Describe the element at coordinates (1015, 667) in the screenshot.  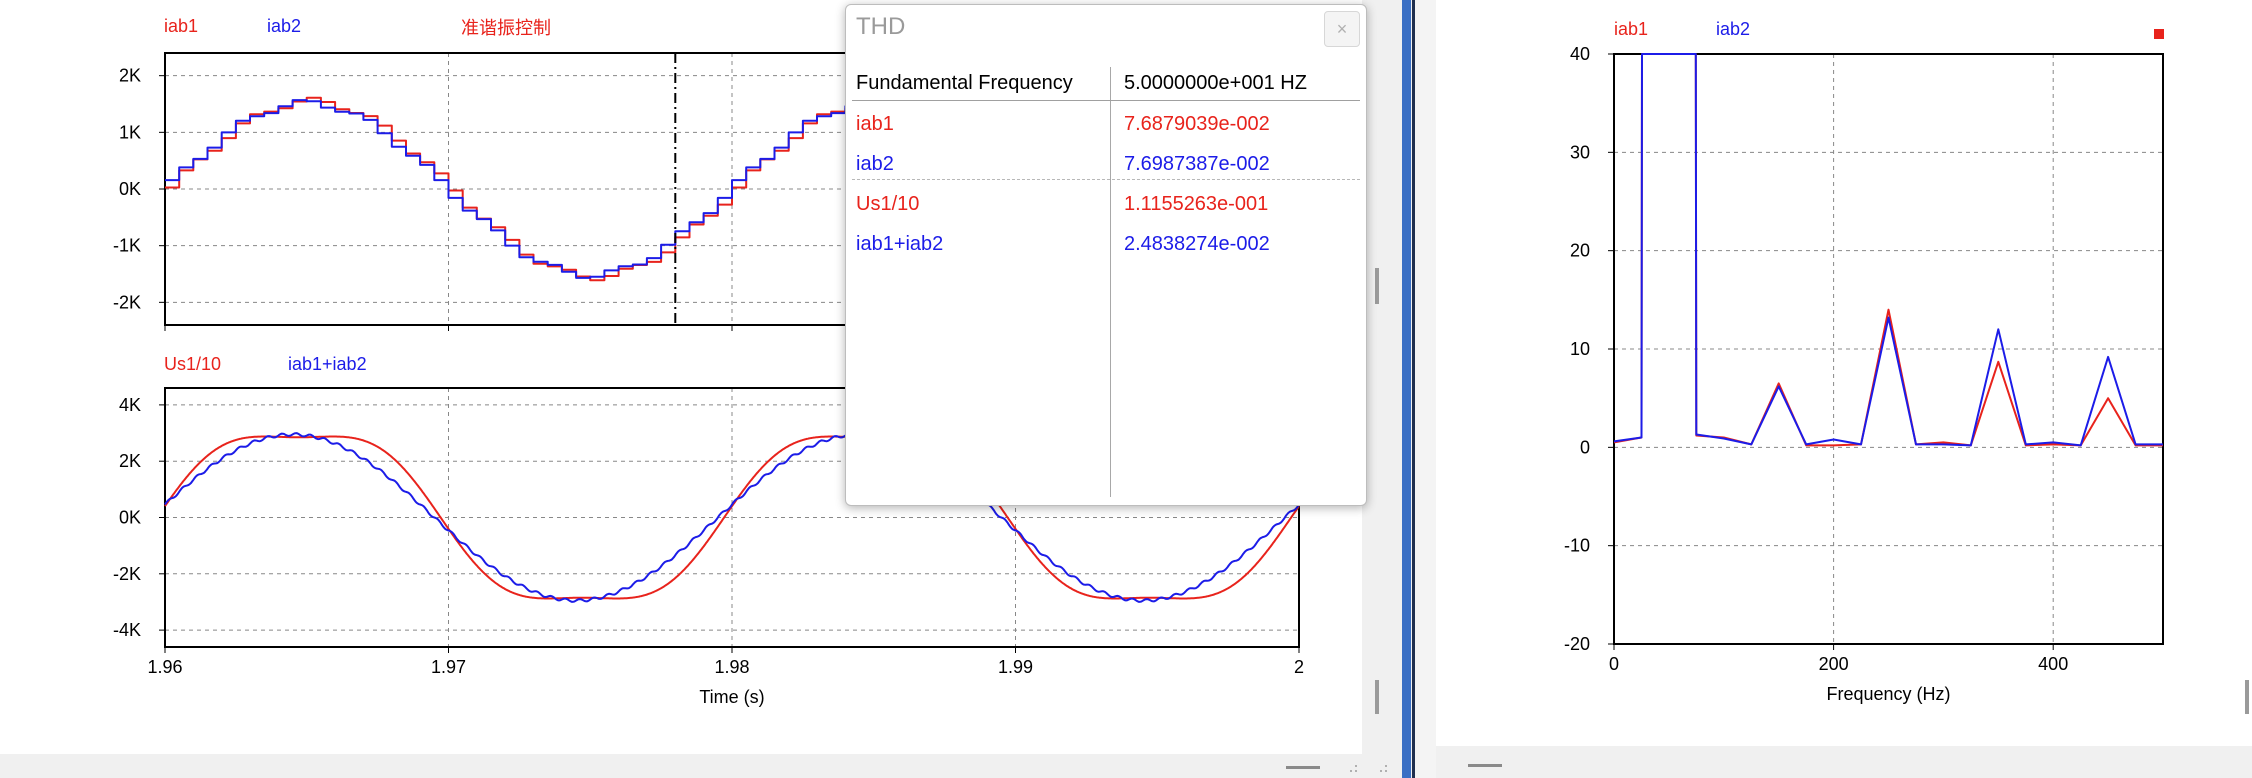
I see `x-tick-label: 1.99` at that location.